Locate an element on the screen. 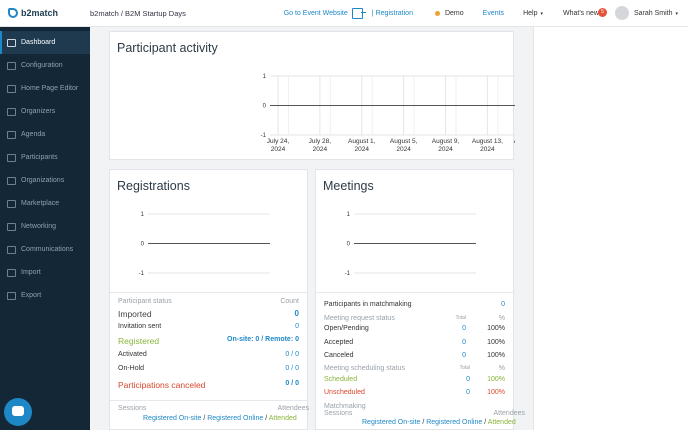  open-pending-row: Open/Pending 0 100% is located at coordinates (414, 331).